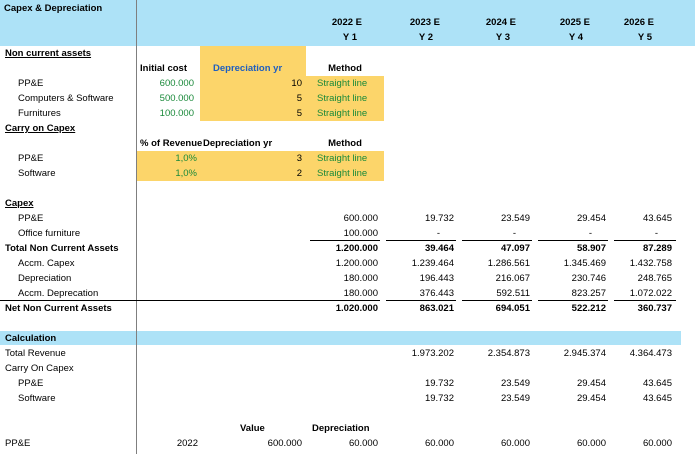 This screenshot has height=454, width=695. I want to click on bottom-row-label: PP&E, so click(18, 443).